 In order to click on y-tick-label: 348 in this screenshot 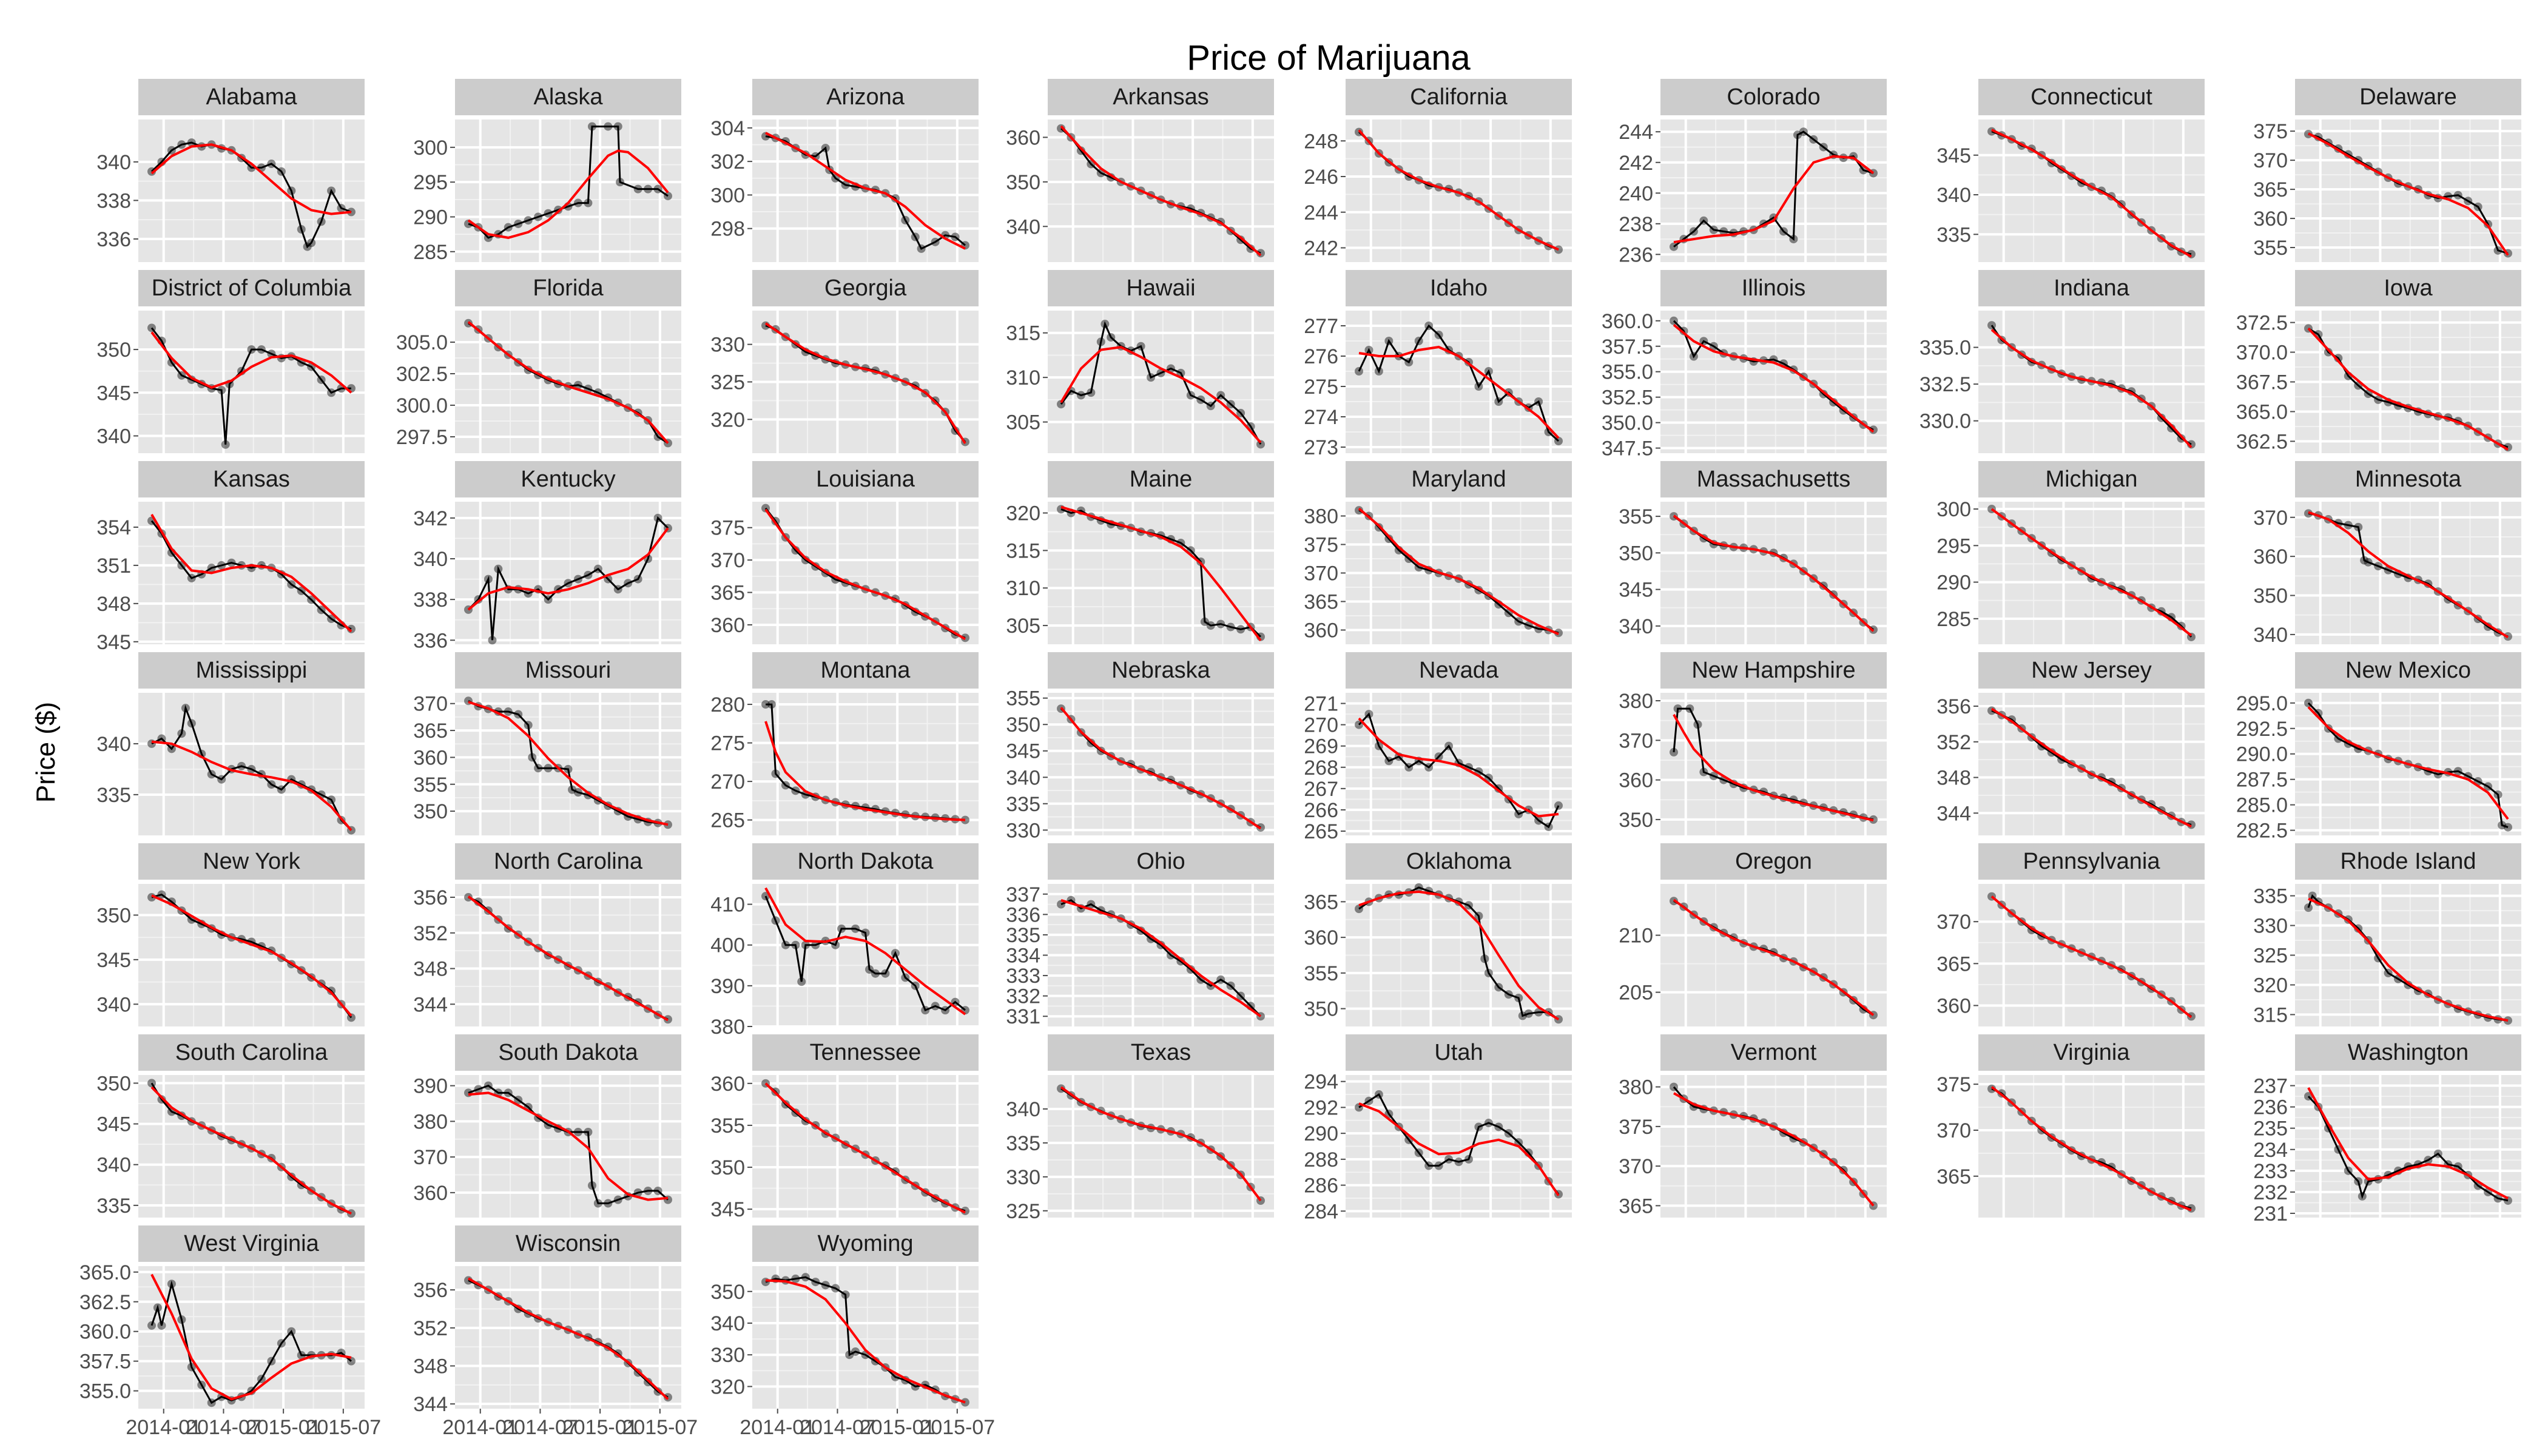, I will do `click(1953, 778)`.